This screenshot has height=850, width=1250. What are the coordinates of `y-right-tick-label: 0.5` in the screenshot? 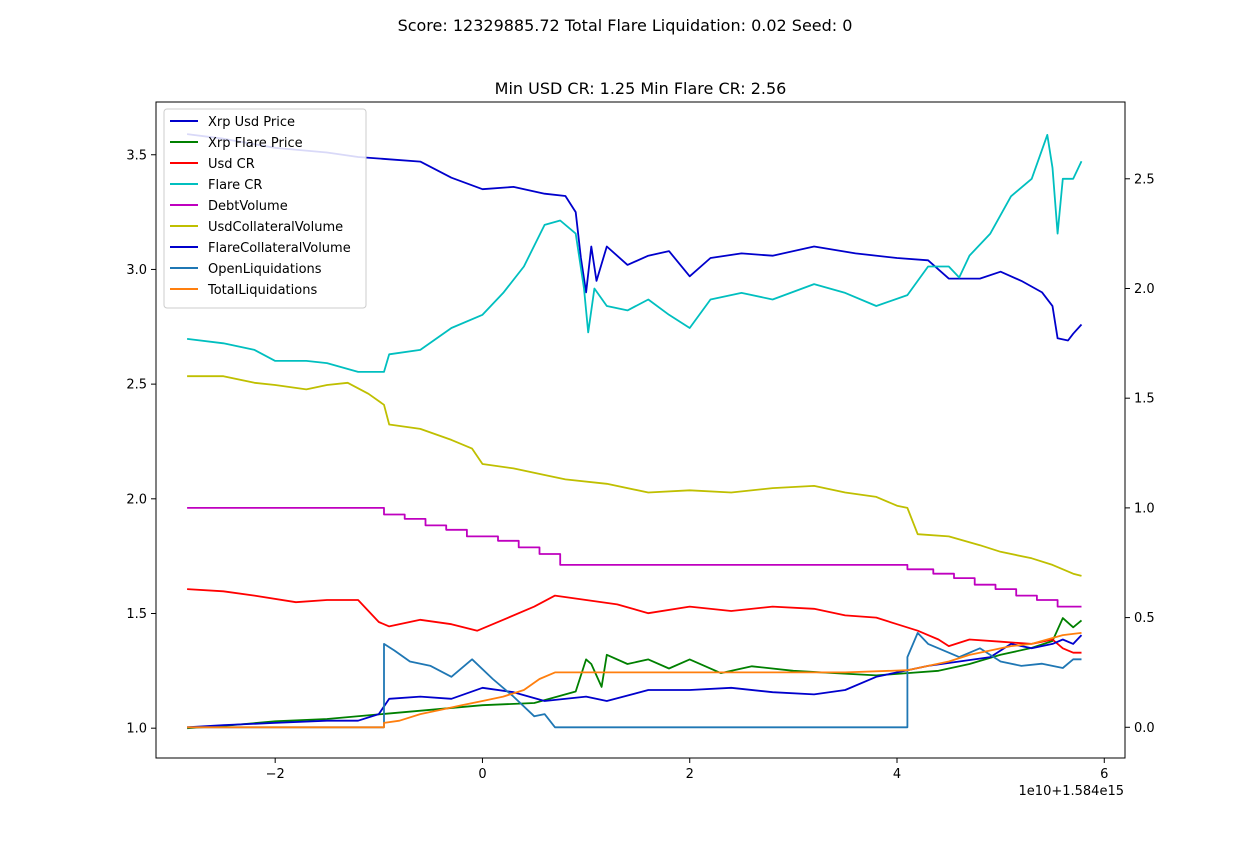 It's located at (1144, 618).